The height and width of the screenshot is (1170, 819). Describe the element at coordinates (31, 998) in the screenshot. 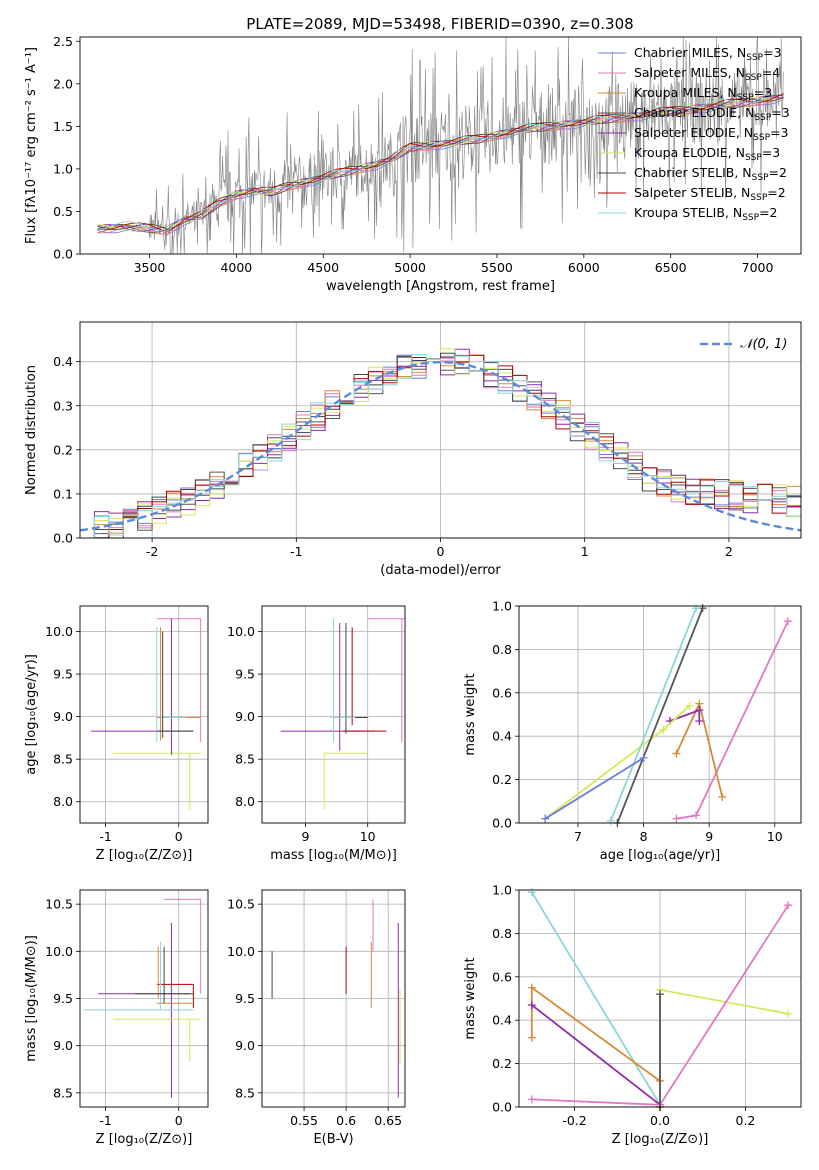

I see `y-axis-label: mass [log₁₀(M/M⊙)]` at that location.